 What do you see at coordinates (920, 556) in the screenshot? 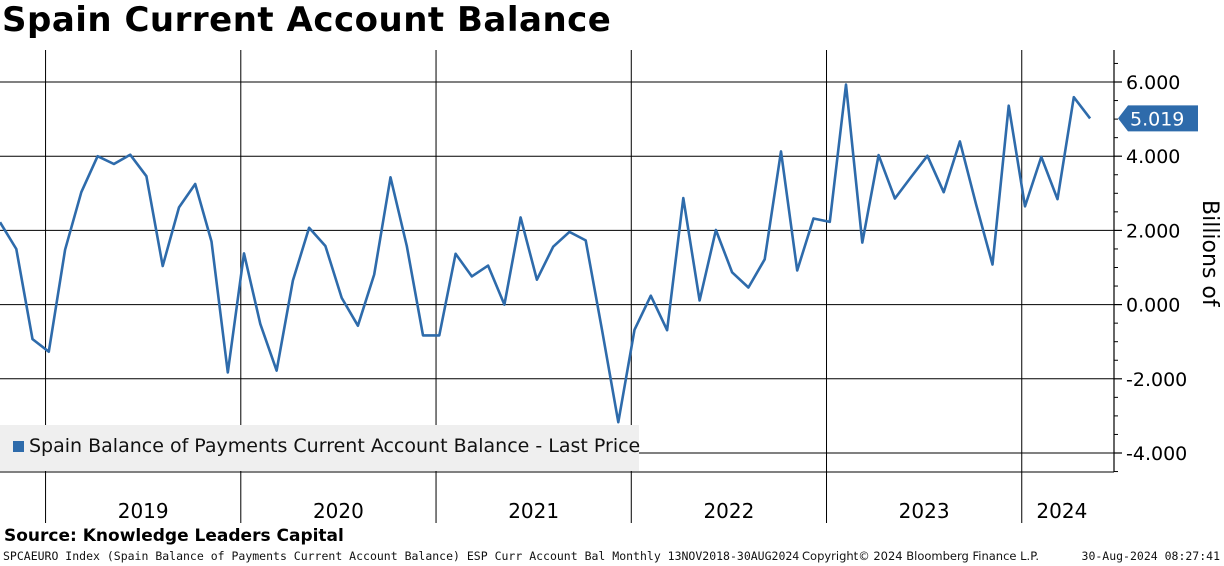
I see `footer-copyright: Copyright© 2024 Bloomberg Finance L.P.` at bounding box center [920, 556].